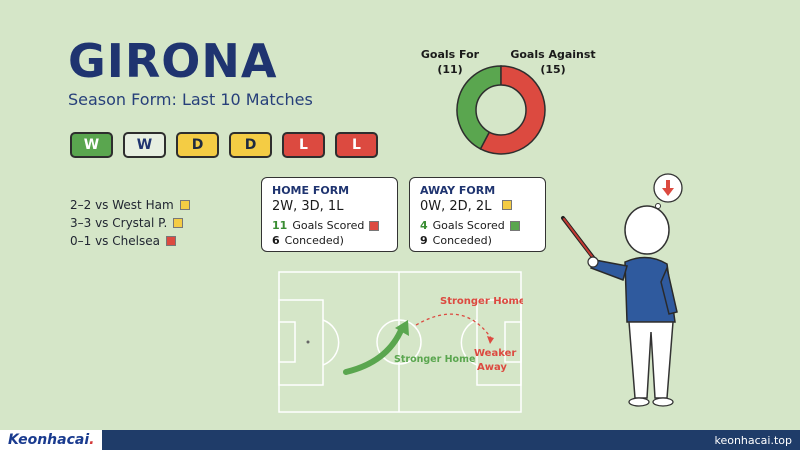 The image size is (800, 450). I want to click on presenter-other-arm, so click(669, 290).